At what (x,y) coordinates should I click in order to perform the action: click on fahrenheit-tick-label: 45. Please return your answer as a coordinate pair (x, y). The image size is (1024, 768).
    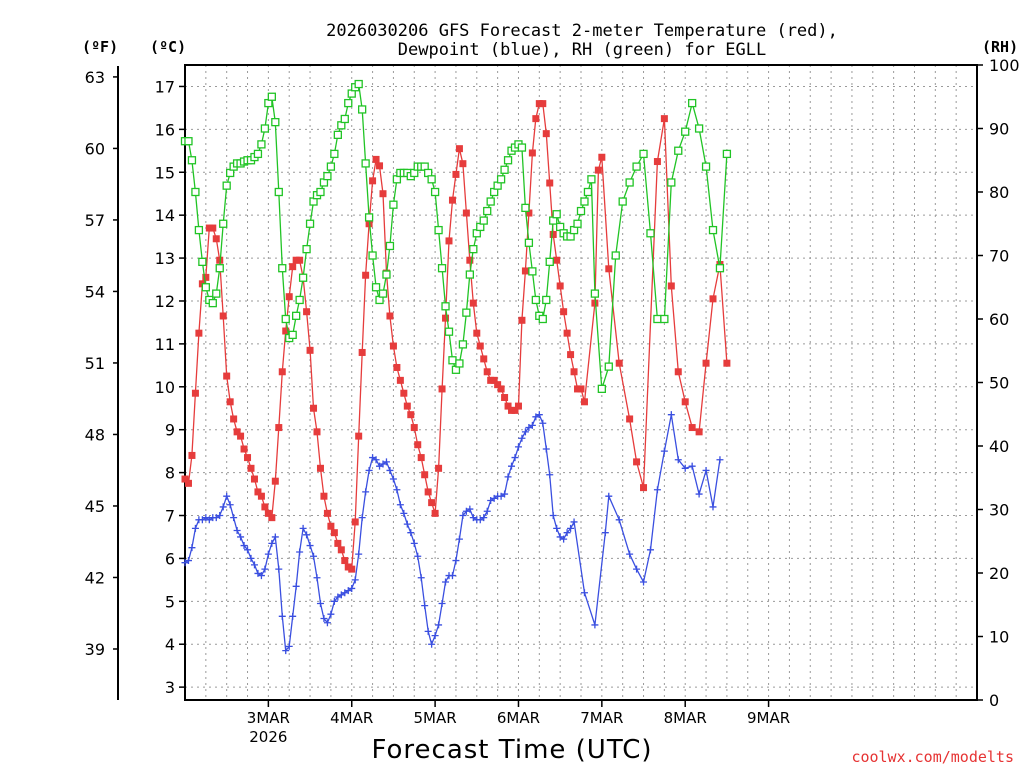
    Looking at the image, I should click on (95, 506).